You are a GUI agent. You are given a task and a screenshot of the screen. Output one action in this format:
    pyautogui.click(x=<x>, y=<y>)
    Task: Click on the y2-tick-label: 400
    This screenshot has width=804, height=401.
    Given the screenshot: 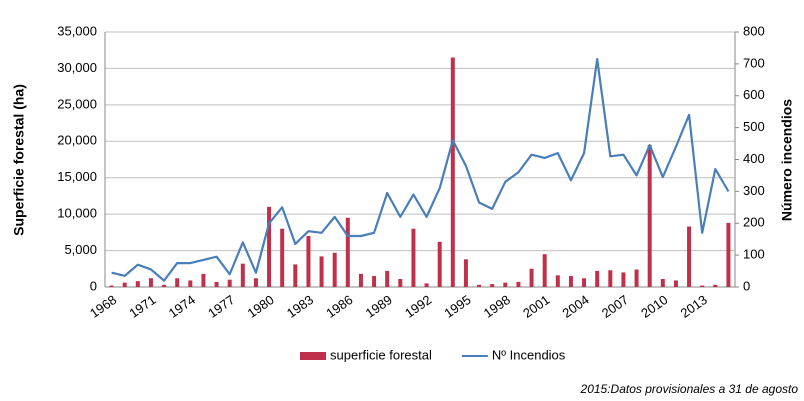 What is the action you would take?
    pyautogui.click(x=754, y=158)
    